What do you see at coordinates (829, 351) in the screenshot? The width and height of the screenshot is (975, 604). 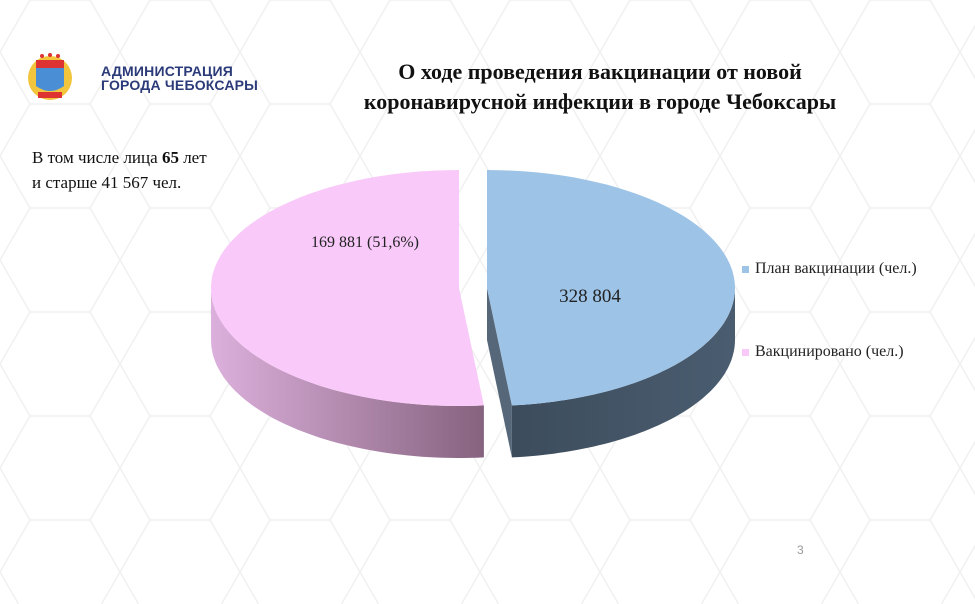 I see `legend-label-vaccinated: Вакцинировано (чел.)` at bounding box center [829, 351].